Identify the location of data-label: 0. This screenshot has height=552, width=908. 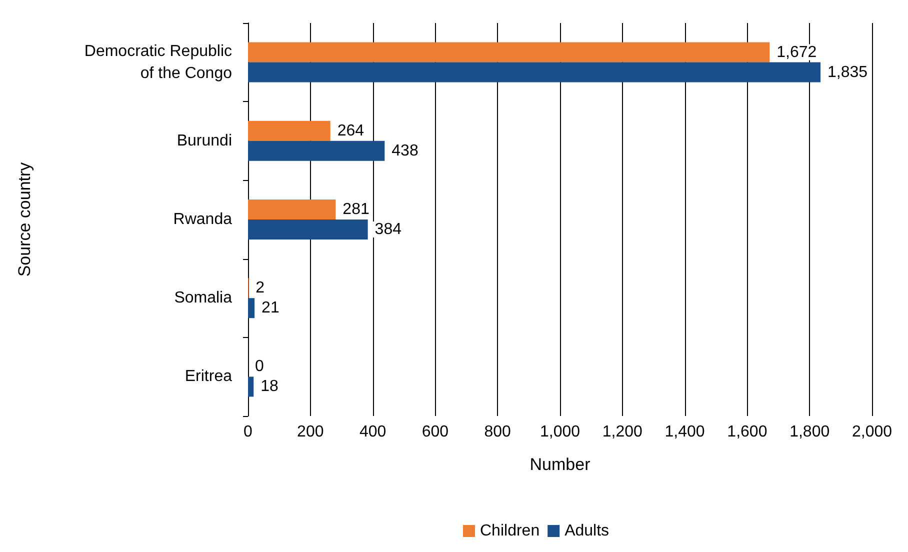
(259, 367).